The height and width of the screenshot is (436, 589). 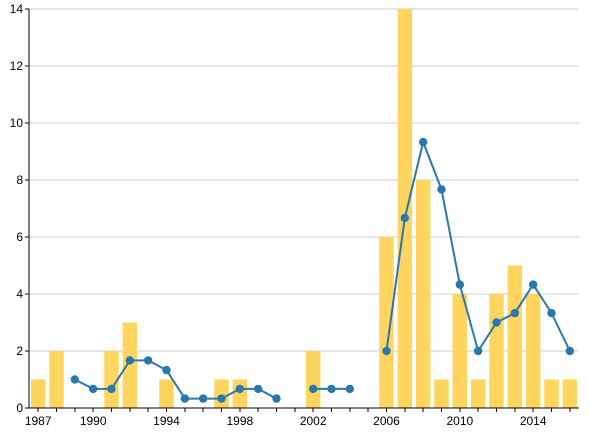 I want to click on bar-2007, so click(x=405, y=208).